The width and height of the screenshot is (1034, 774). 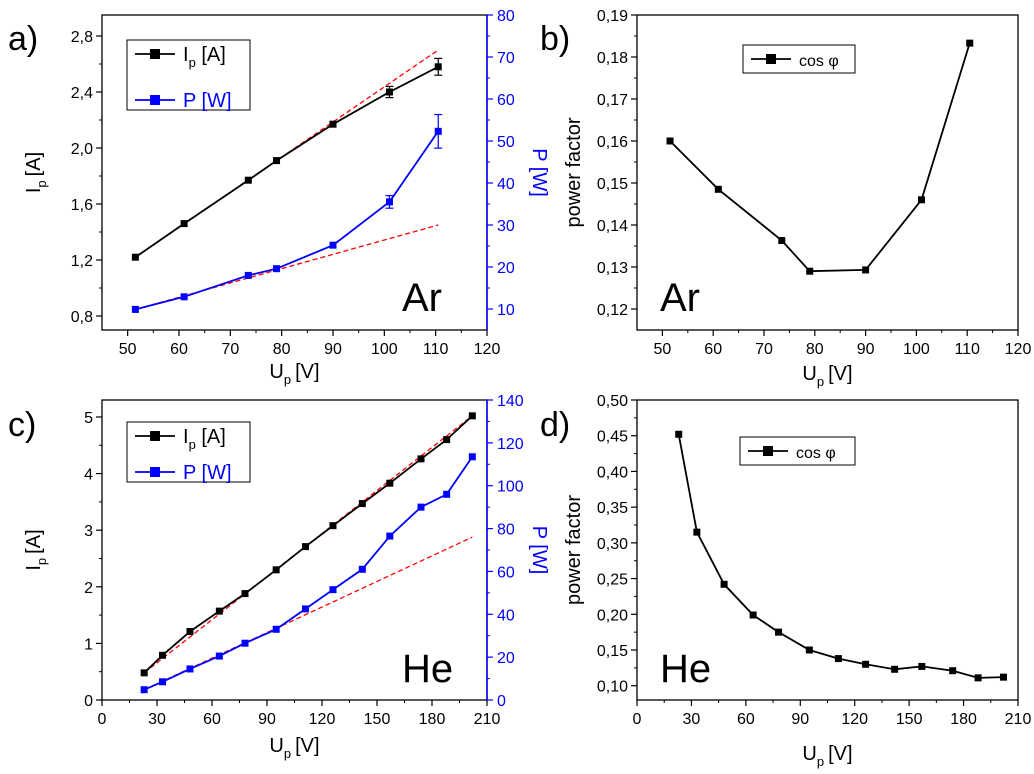 What do you see at coordinates (41, 561) in the screenshot?
I see `y-axis-label-sub: p` at bounding box center [41, 561].